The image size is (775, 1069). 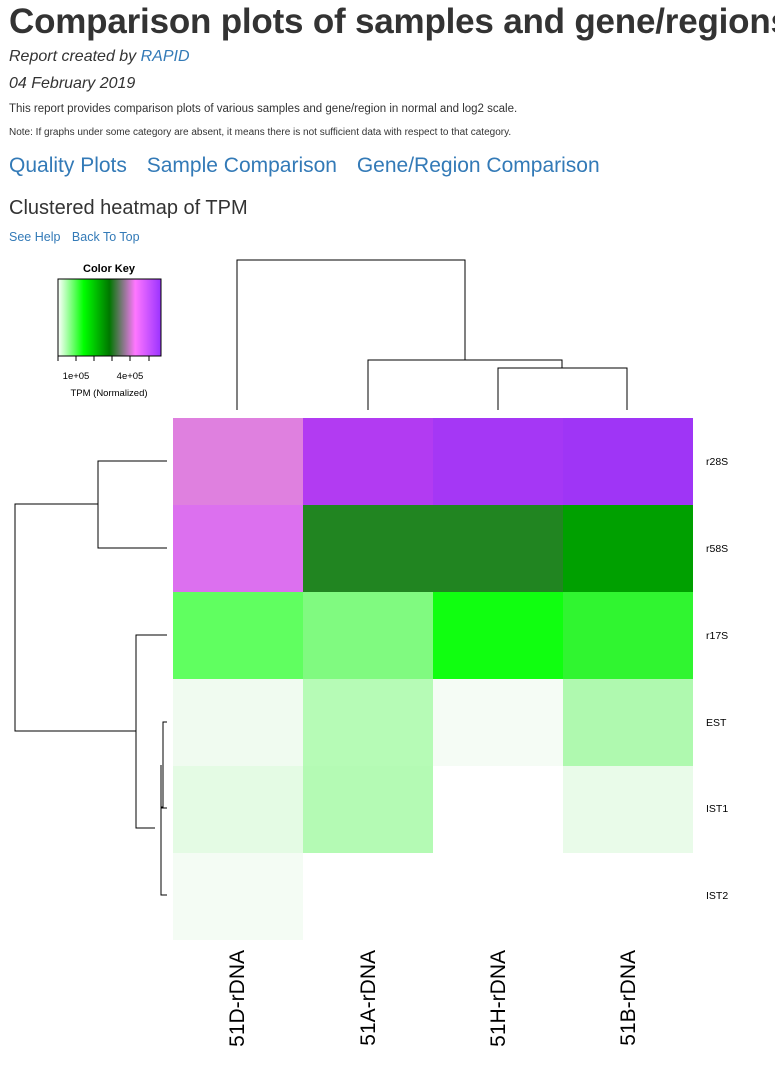 What do you see at coordinates (717, 896) in the screenshot?
I see `row-label: IST2` at bounding box center [717, 896].